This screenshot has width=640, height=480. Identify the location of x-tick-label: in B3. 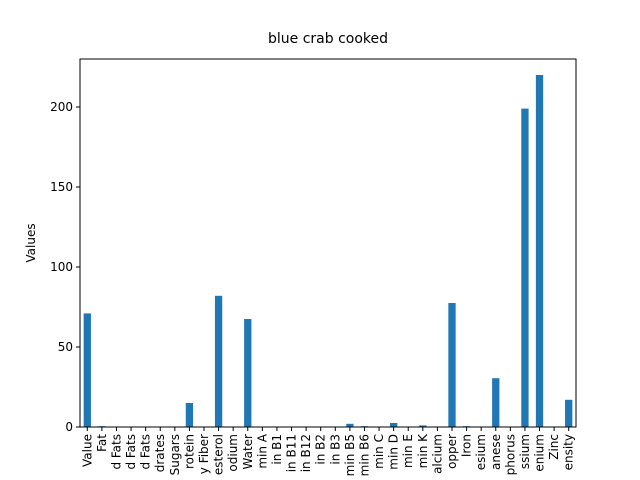
(335, 449).